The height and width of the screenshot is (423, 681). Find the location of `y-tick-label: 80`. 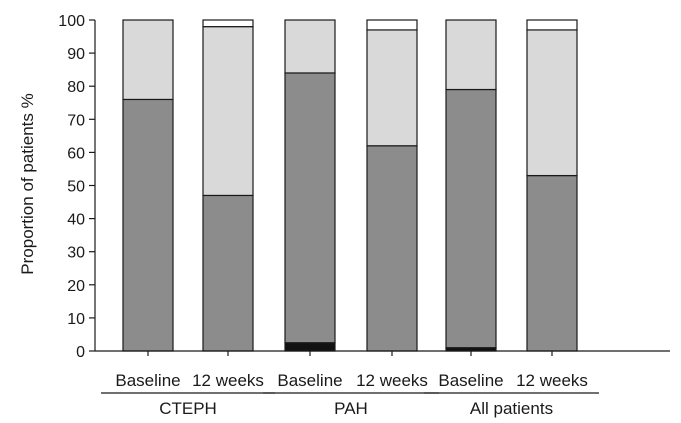

y-tick-label: 80 is located at coordinates (76, 87).